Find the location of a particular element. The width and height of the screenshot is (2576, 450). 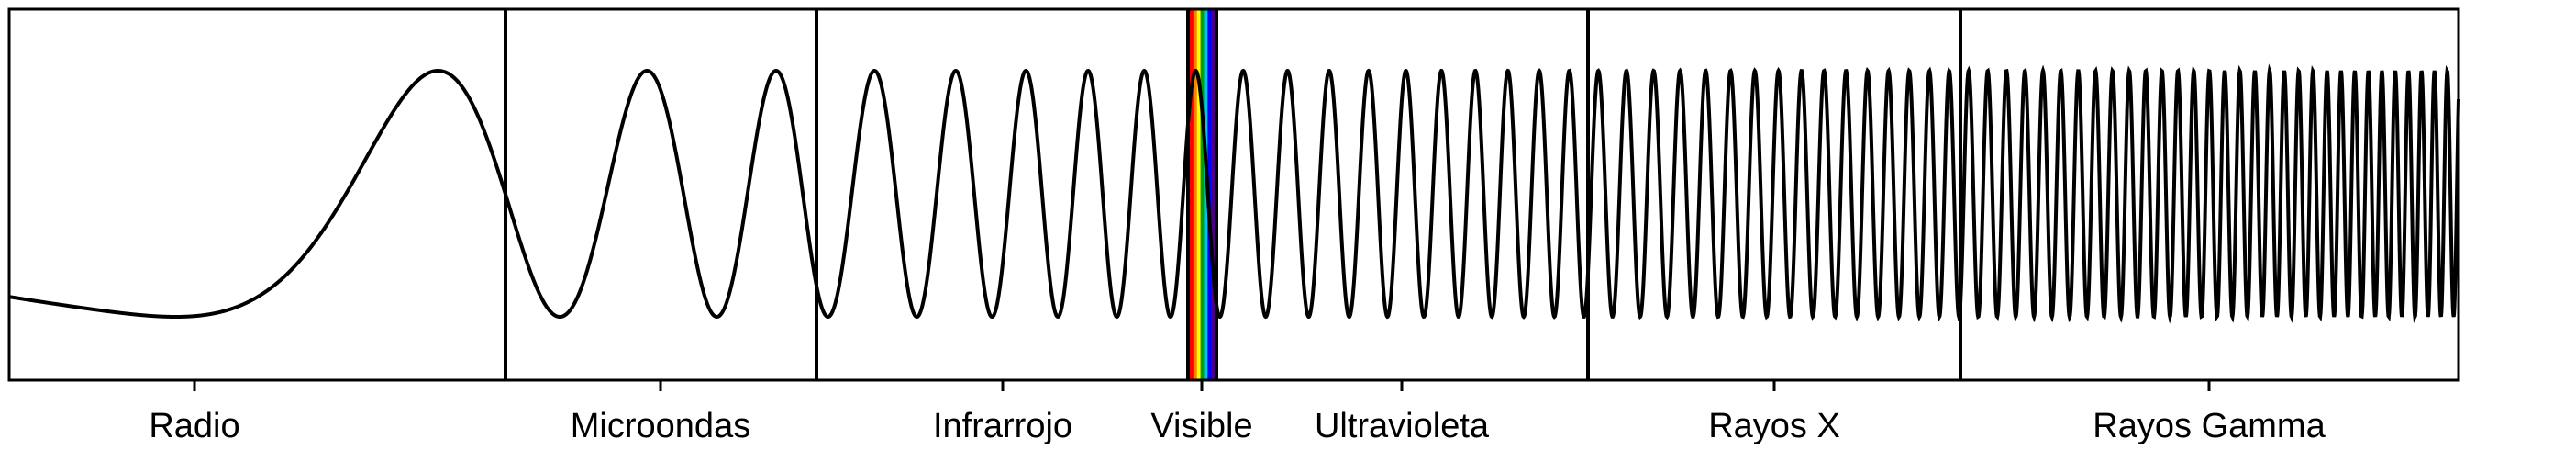

label-radio: Radio is located at coordinates (194, 426).